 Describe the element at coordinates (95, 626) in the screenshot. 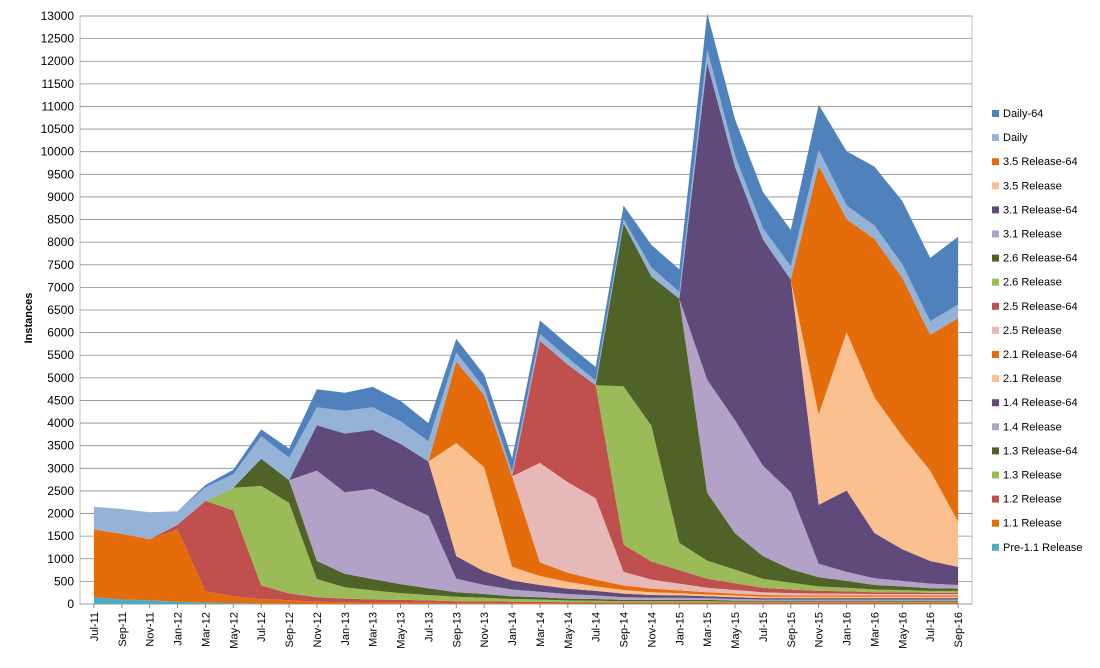

I see `x-tick-label: Jul-11` at that location.